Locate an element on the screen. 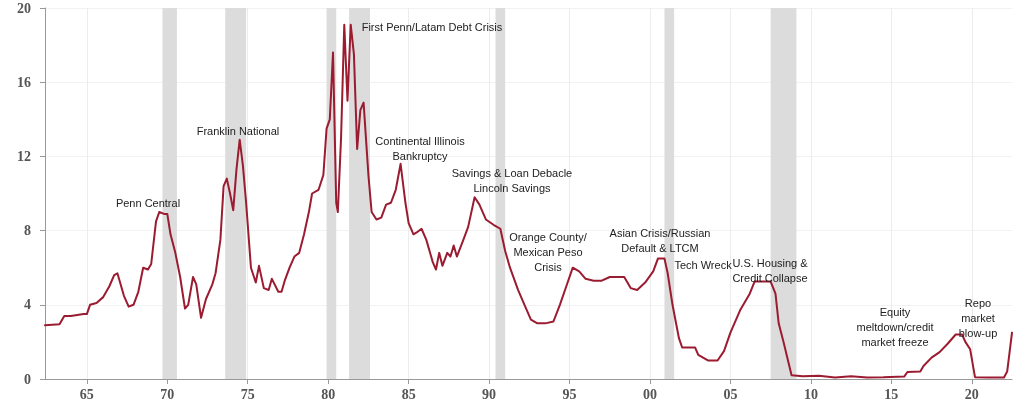 This screenshot has width=1013, height=409. y-tick-label: 16 is located at coordinates (24, 82).